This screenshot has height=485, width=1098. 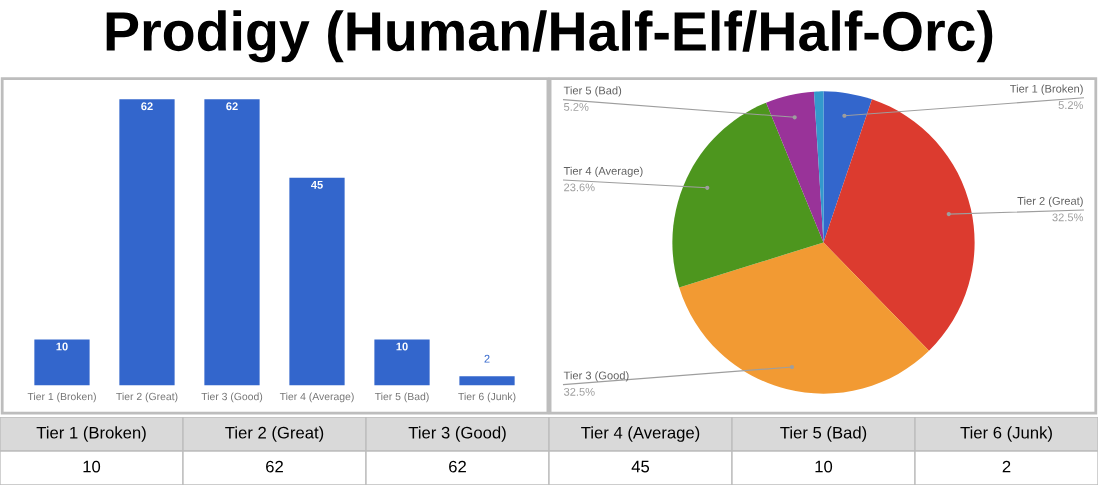 What do you see at coordinates (401, 397) in the screenshot?
I see `x-tick-label: Tier 5 (Bad)` at bounding box center [401, 397].